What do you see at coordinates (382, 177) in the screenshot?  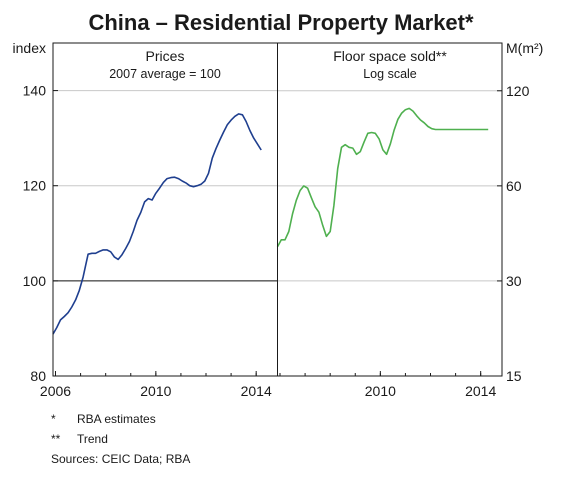 I see `floor-space-series-line` at bounding box center [382, 177].